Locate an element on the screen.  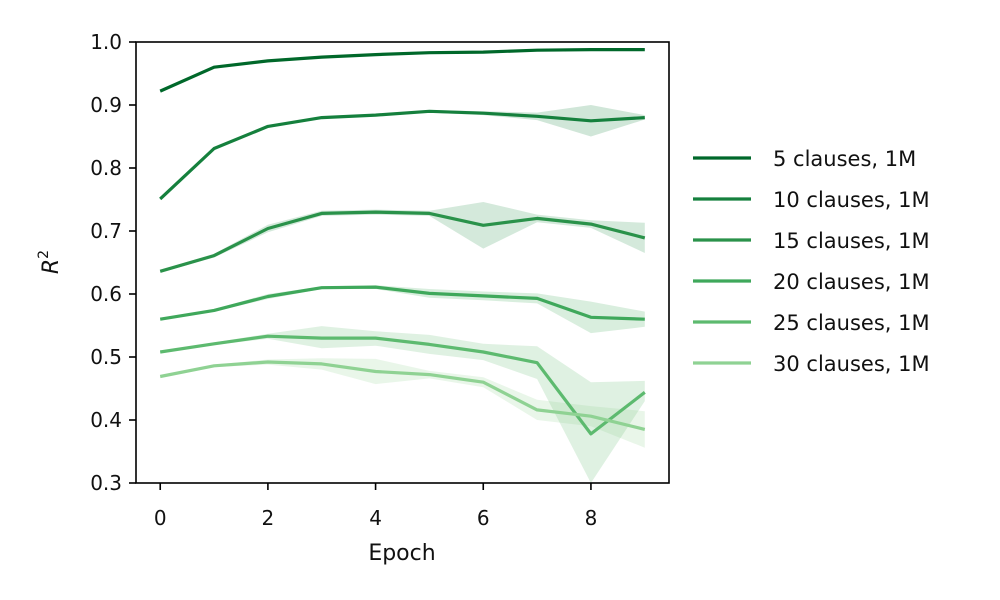
svg-text: R2 is located at coordinates (50, 262).